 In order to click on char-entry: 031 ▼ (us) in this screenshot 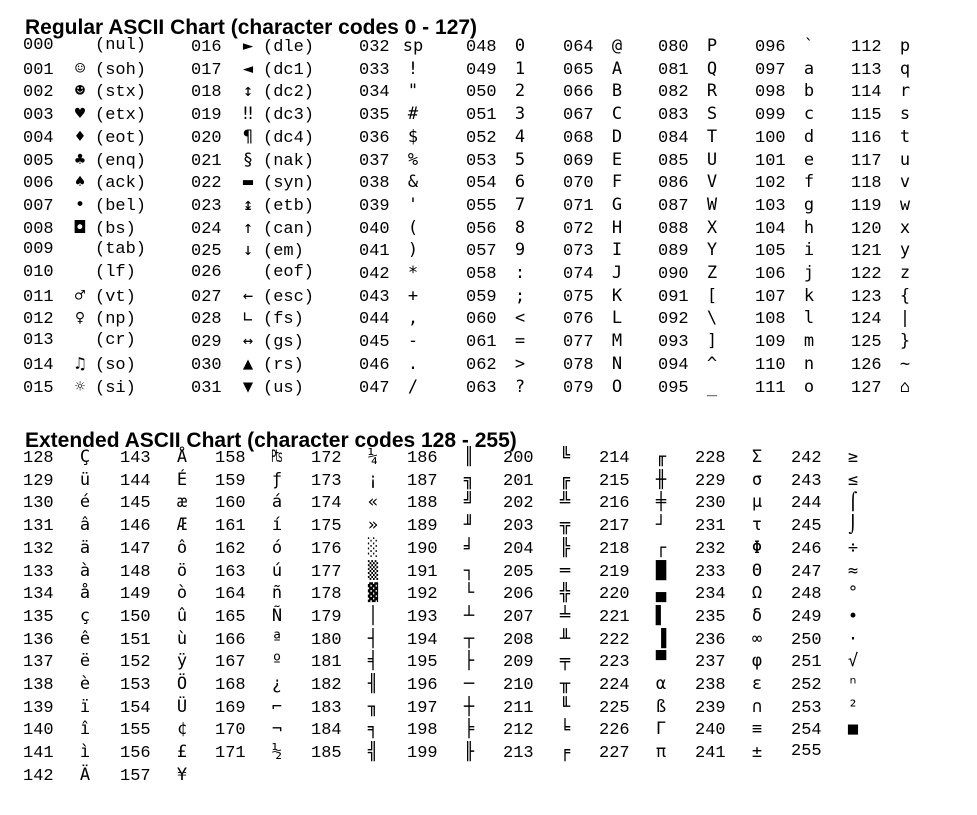, I will do `click(247, 388)`.